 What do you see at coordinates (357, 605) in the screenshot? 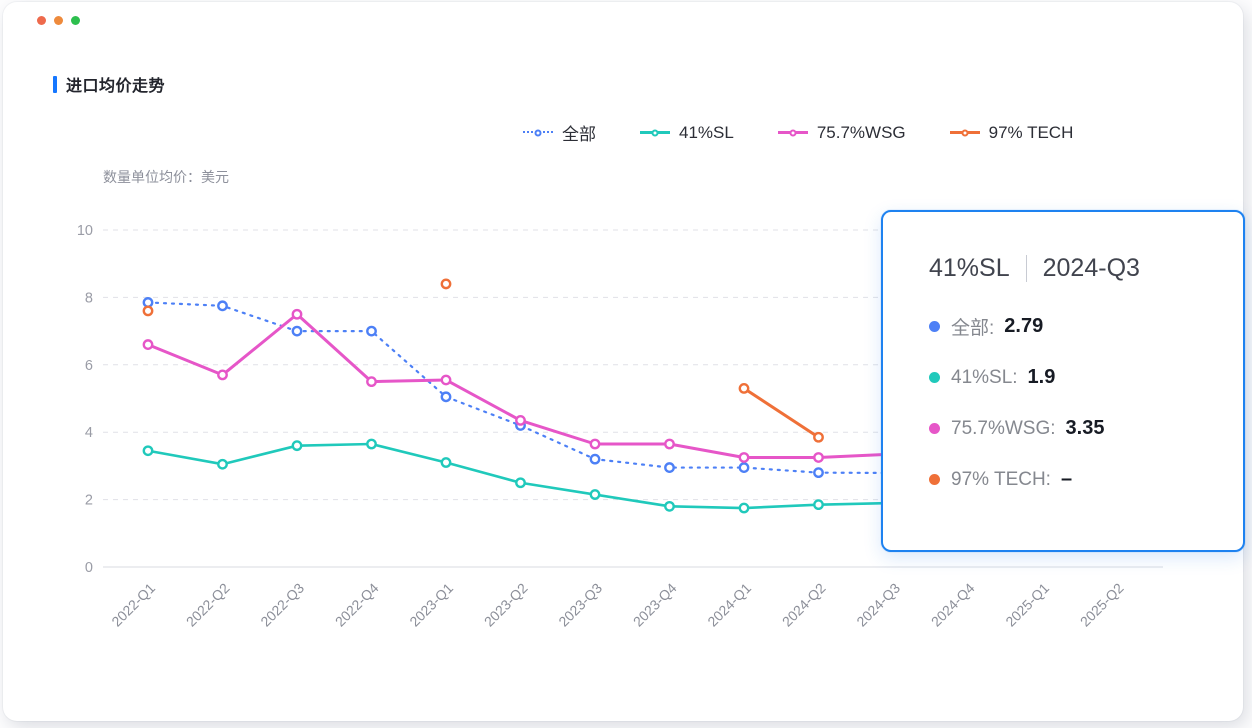
I see `x-tick-label: 2022-Q4` at bounding box center [357, 605].